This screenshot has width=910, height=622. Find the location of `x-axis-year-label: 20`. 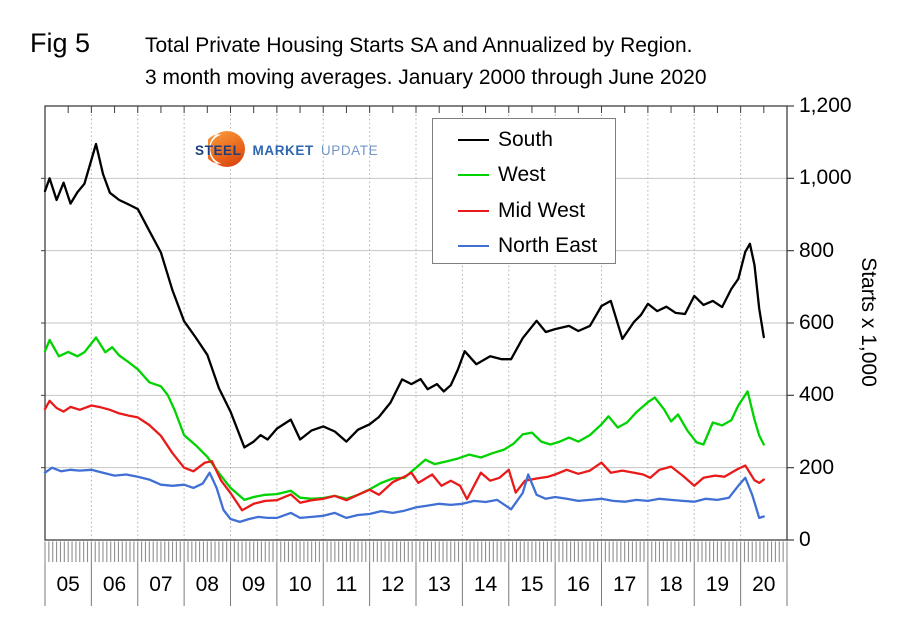

x-axis-year-label: 20 is located at coordinates (764, 584).